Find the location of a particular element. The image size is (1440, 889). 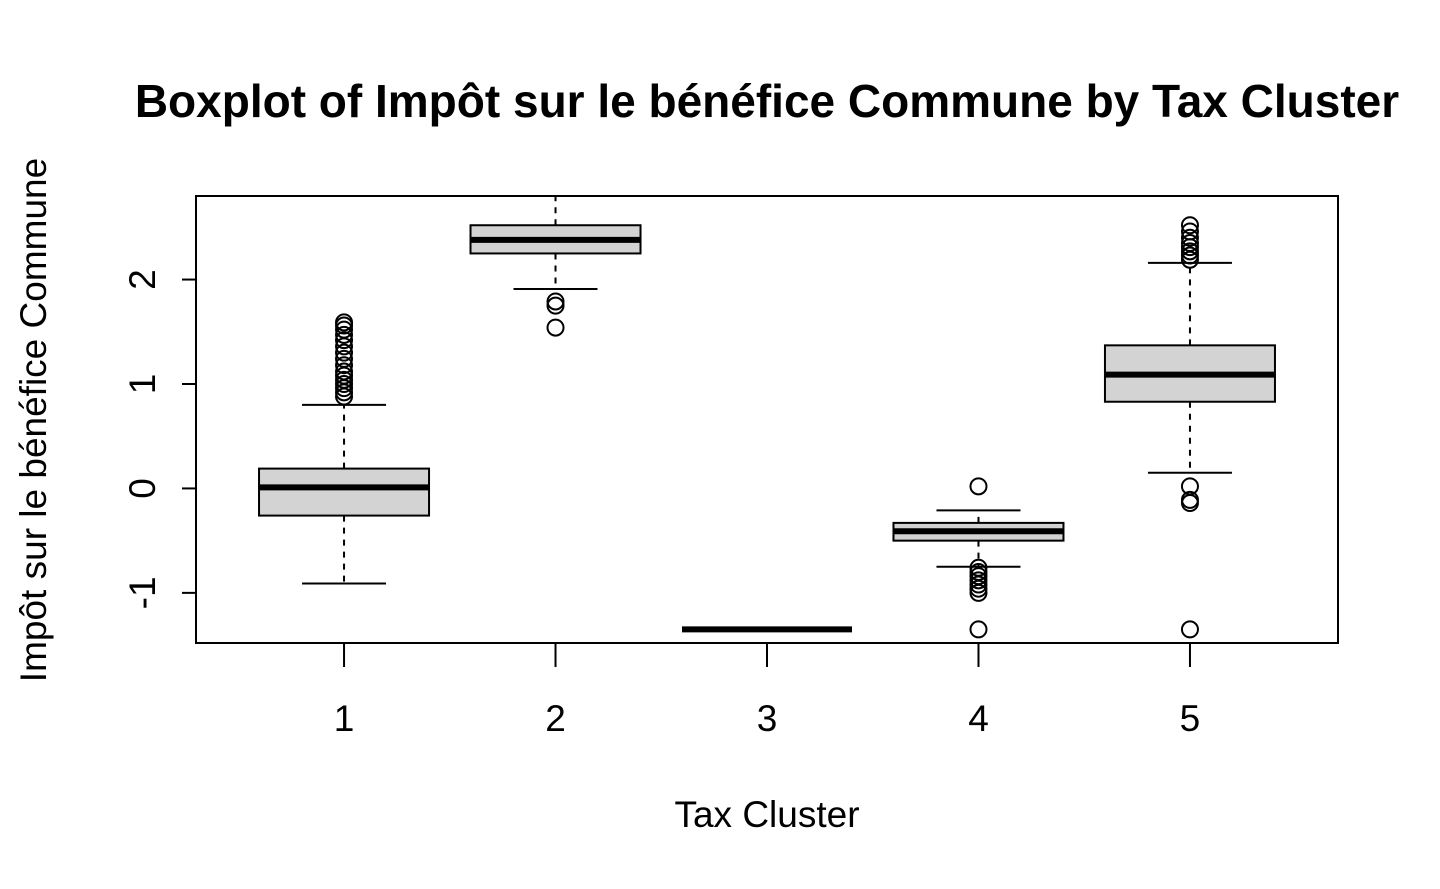

y-axis-label: Impôt sur le bénéfice Commune is located at coordinates (33, 420).